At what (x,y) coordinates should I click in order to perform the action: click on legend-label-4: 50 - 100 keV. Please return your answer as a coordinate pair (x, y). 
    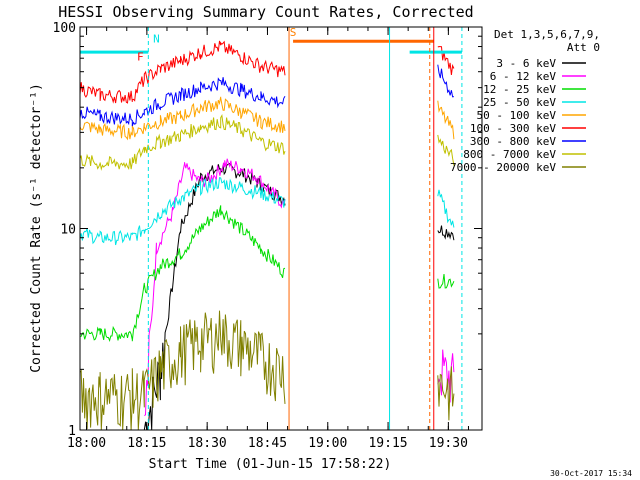
    Looking at the image, I should click on (517, 115).